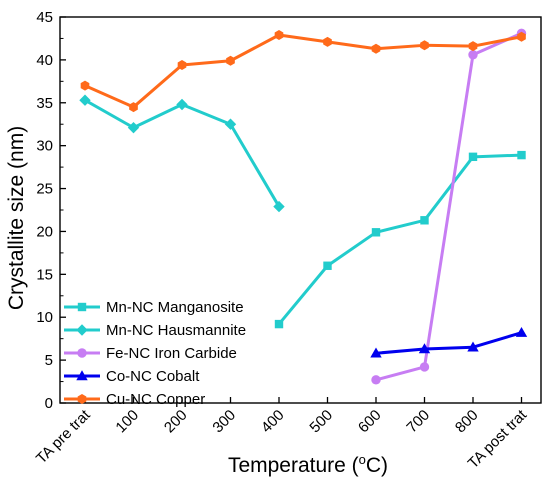 The height and width of the screenshot is (494, 550). What do you see at coordinates (153, 376) in the screenshot?
I see `legend-label: Co-NC Cobalt` at bounding box center [153, 376].